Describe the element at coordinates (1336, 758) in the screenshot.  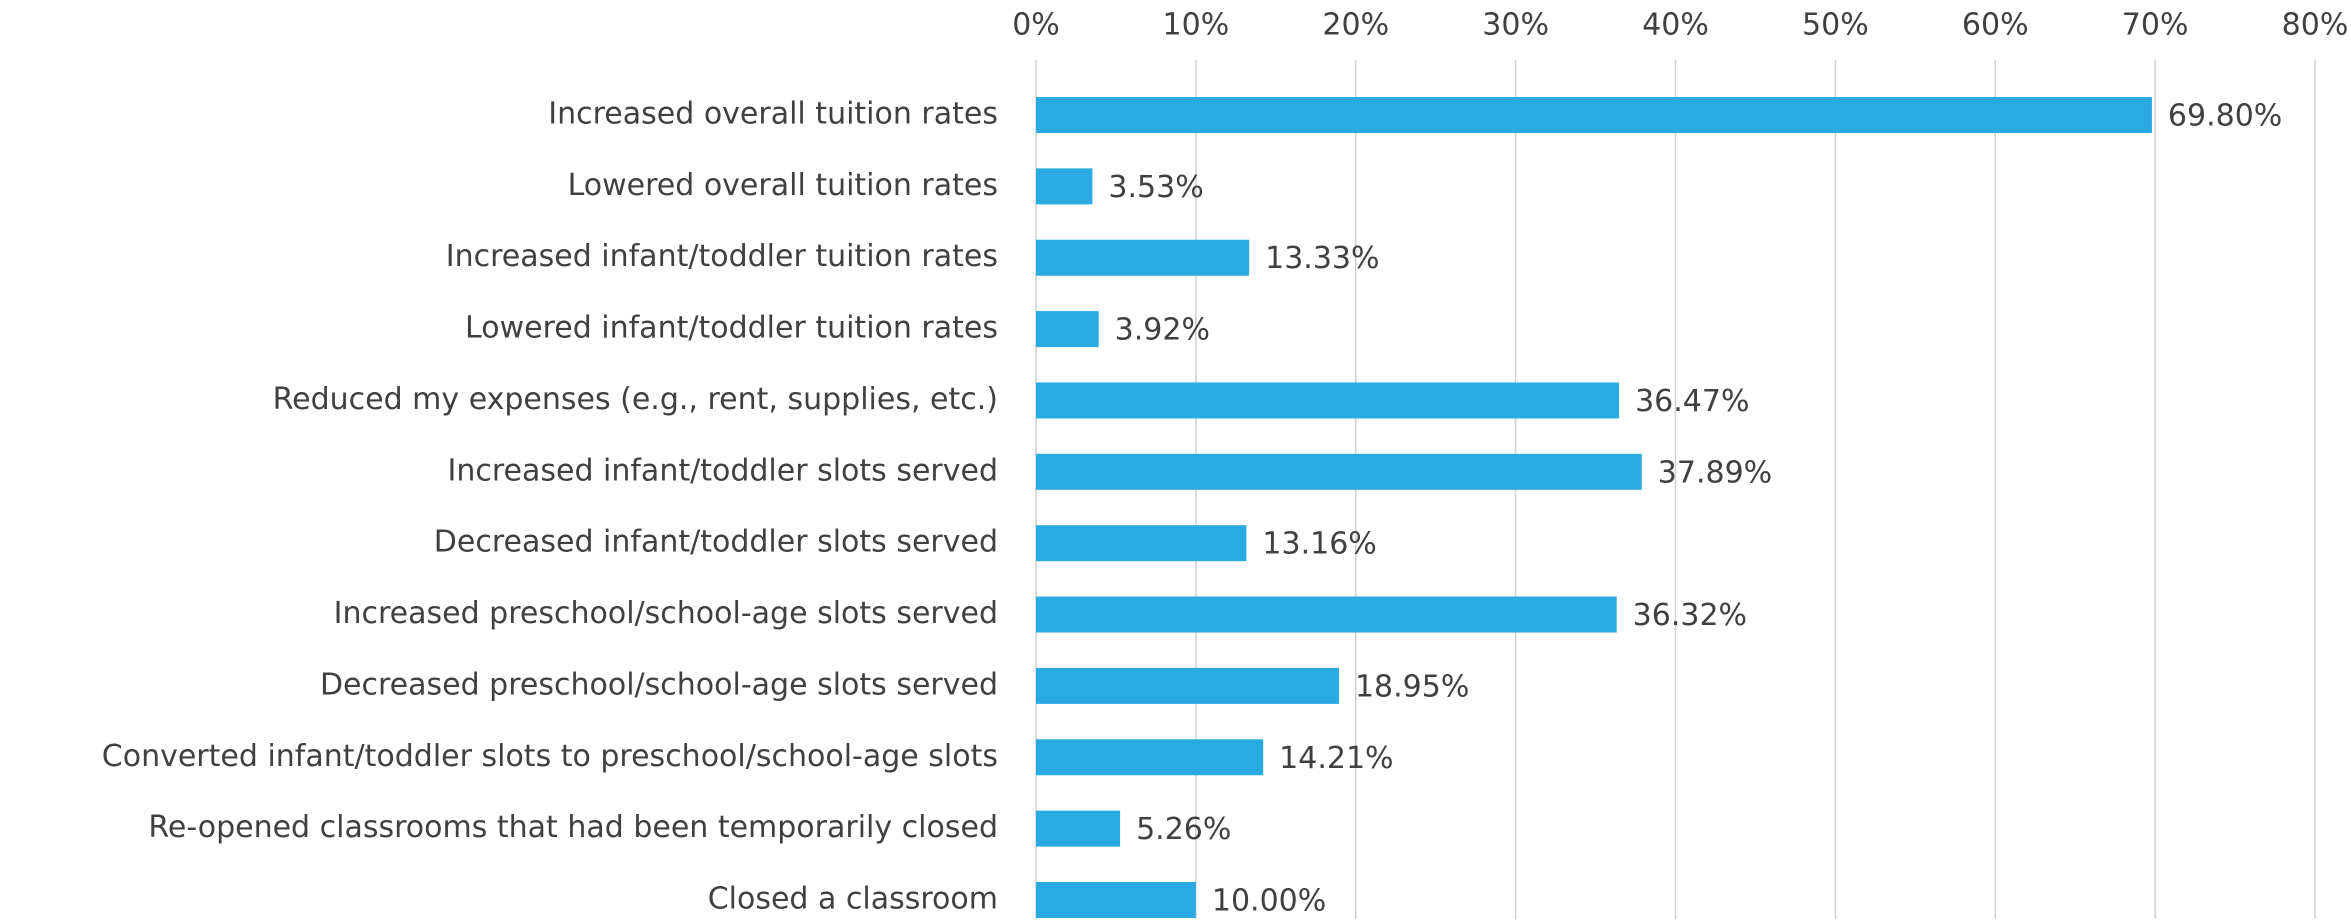
I see `data-label: 14.21%` at that location.